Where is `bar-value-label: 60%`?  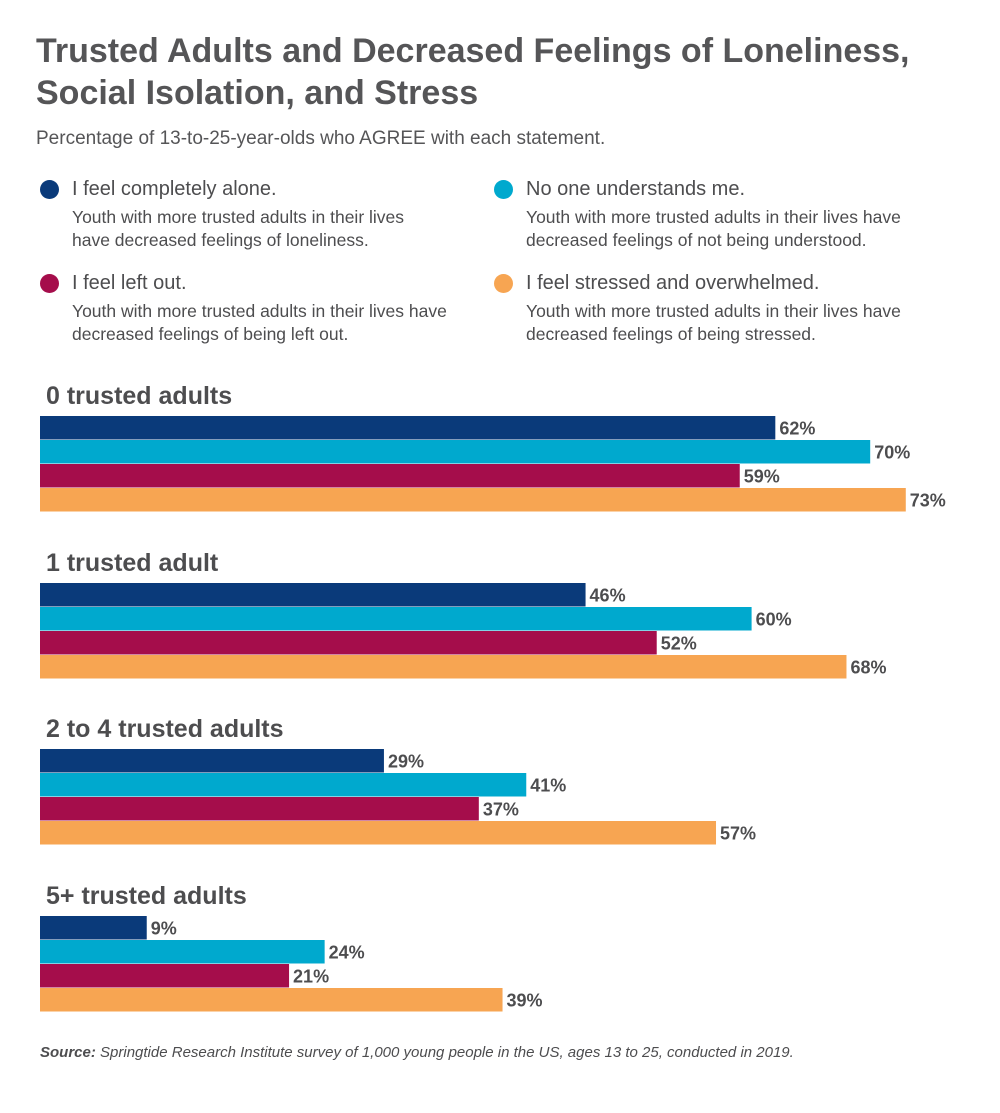 bar-value-label: 60% is located at coordinates (774, 619).